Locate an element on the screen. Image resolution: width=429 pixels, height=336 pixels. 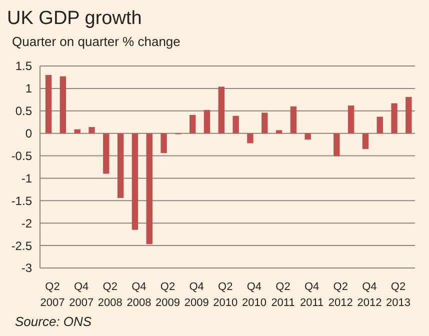
x-tick-label: Q2 2007 is located at coordinates (52, 295).